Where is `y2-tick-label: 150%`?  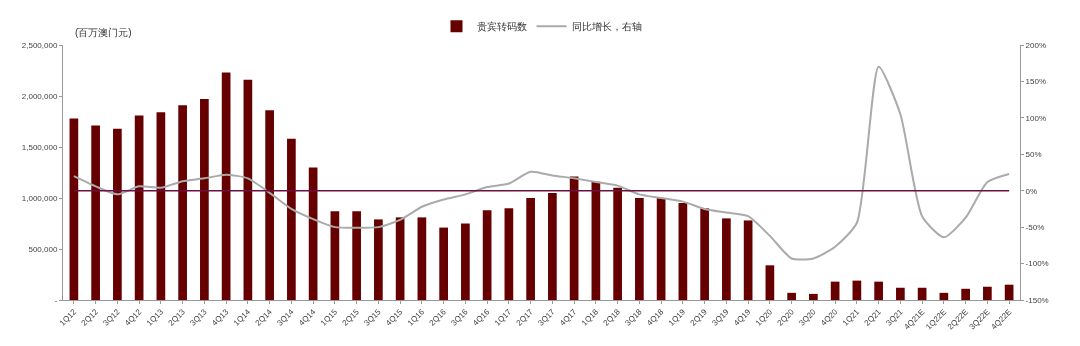
y2-tick-label: 150% is located at coordinates (1036, 82).